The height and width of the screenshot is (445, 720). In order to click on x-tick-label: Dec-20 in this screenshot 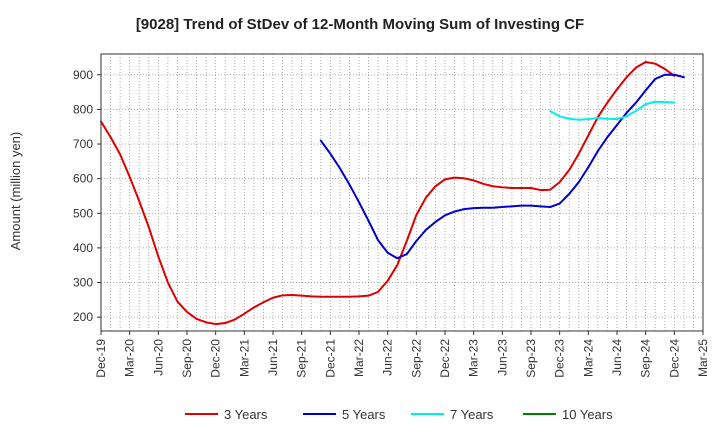, I will do `click(216, 358)`.